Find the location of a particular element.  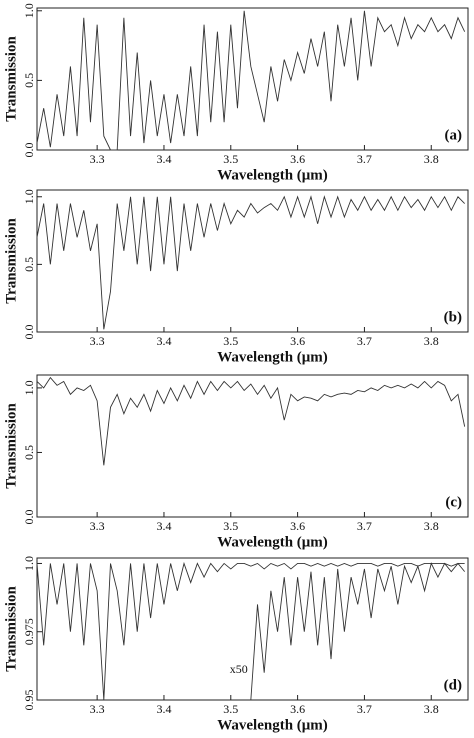

y-tick-label: 0.975 is located at coordinates (29, 631).